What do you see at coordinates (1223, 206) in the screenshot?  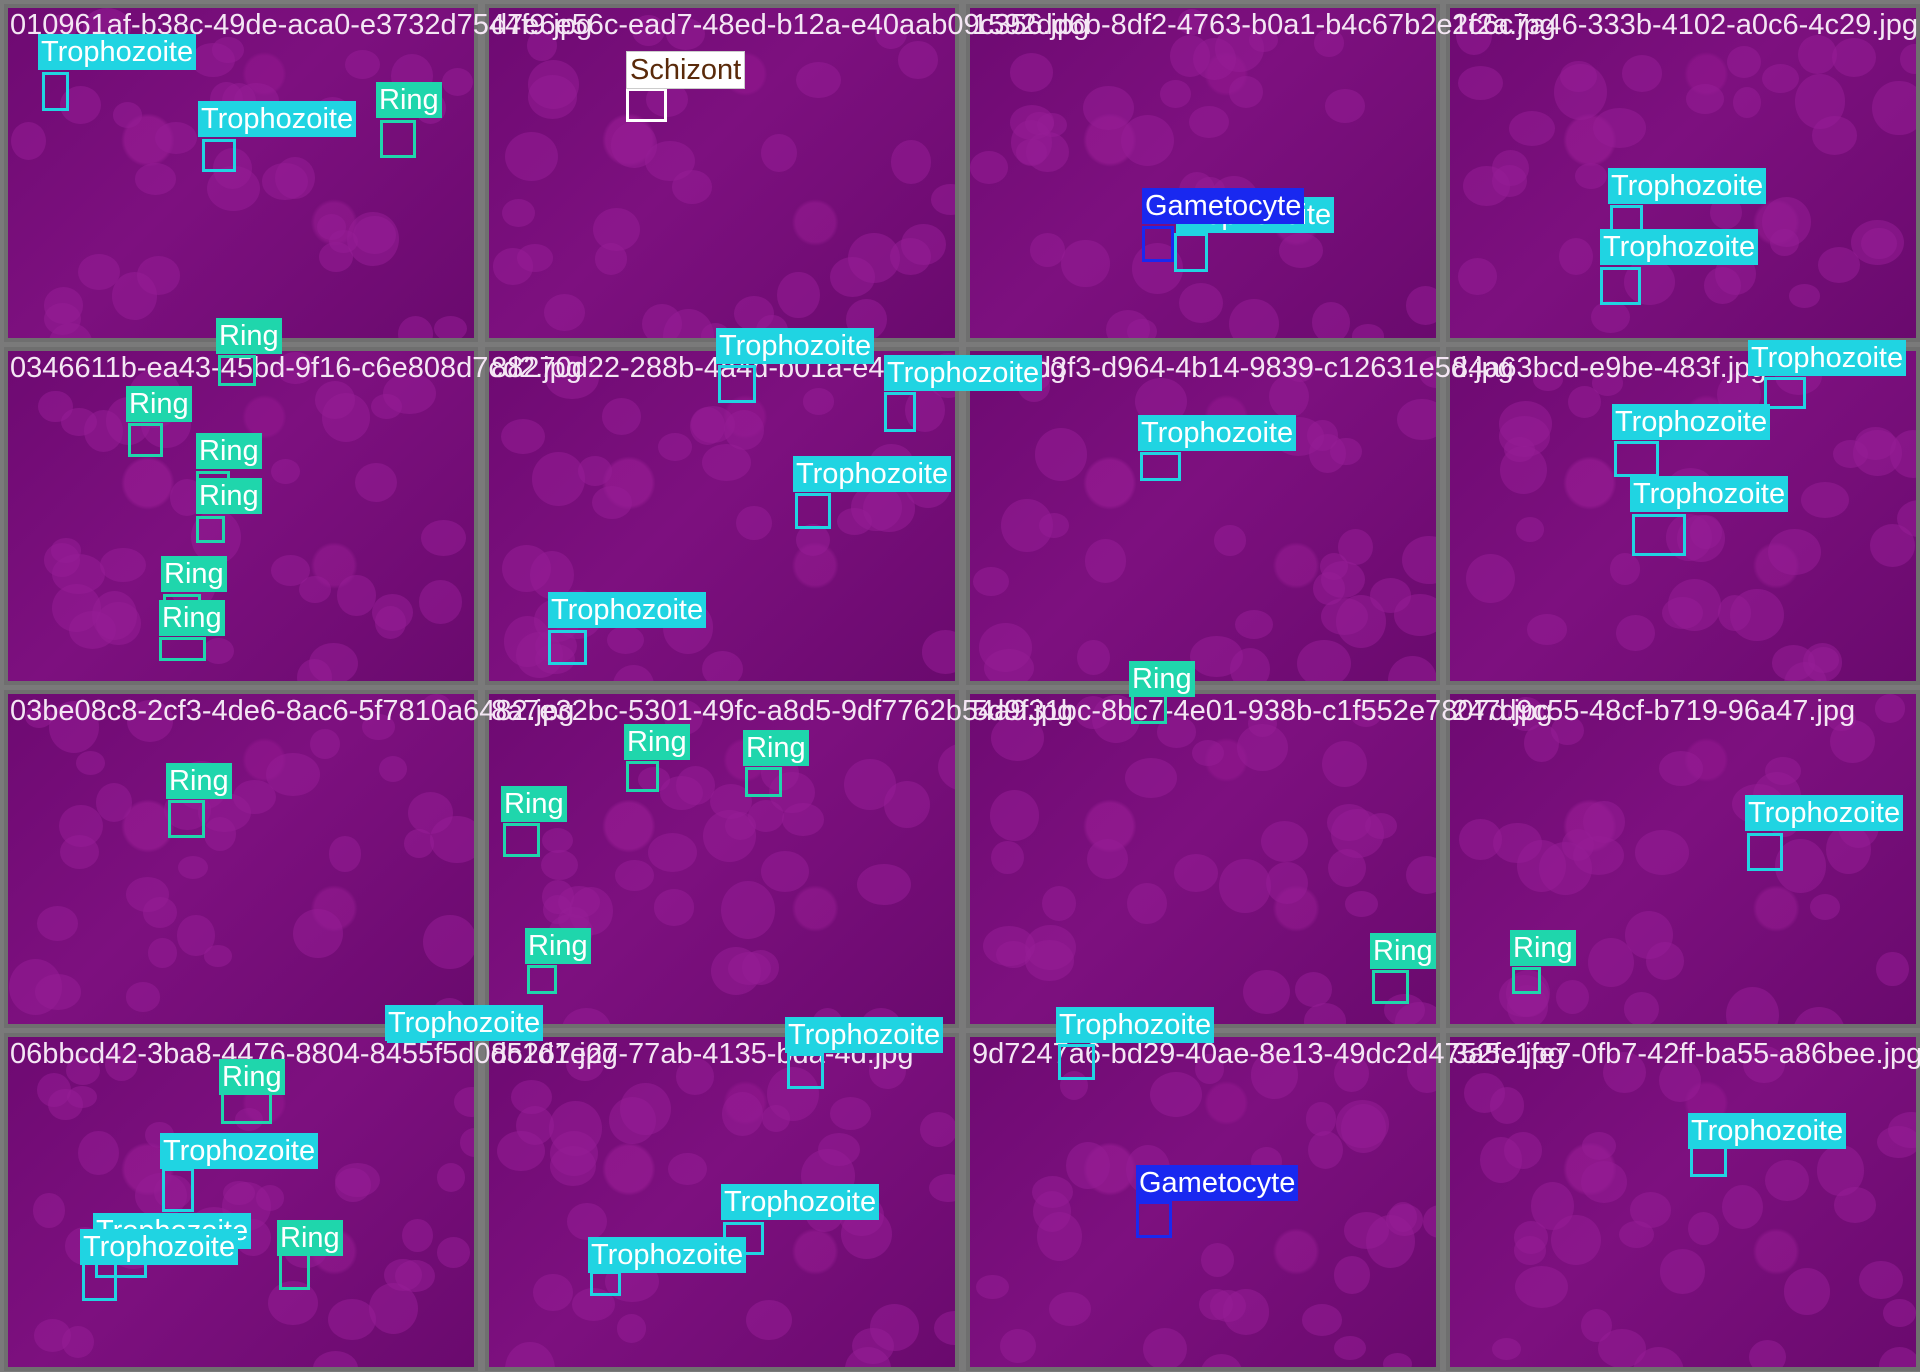 I see `detection-label: Gametocyte` at bounding box center [1223, 206].